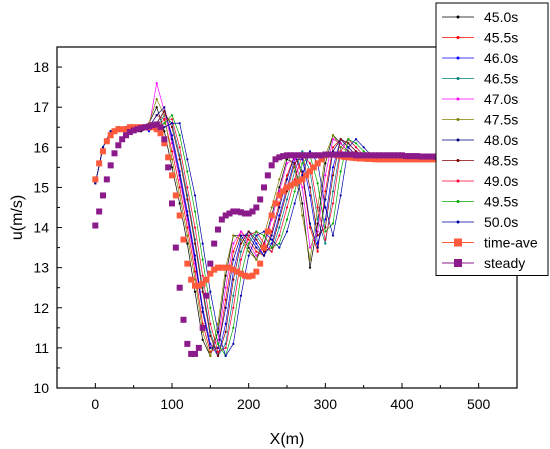  What do you see at coordinates (480, 222) in the screenshot?
I see `legend-entry: 50.0s` at bounding box center [480, 222].